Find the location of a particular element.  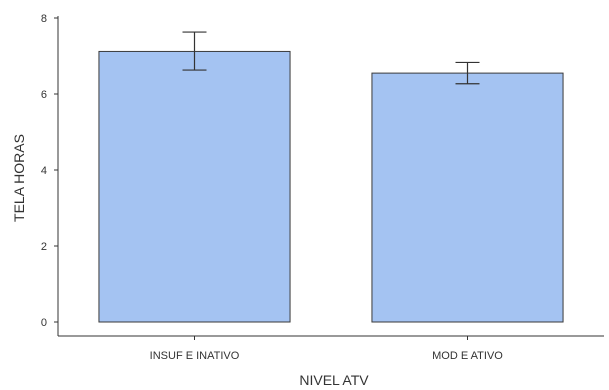

x-axis: INSUF E INATIVO MOD E ATIVO is located at coordinates (331, 348).